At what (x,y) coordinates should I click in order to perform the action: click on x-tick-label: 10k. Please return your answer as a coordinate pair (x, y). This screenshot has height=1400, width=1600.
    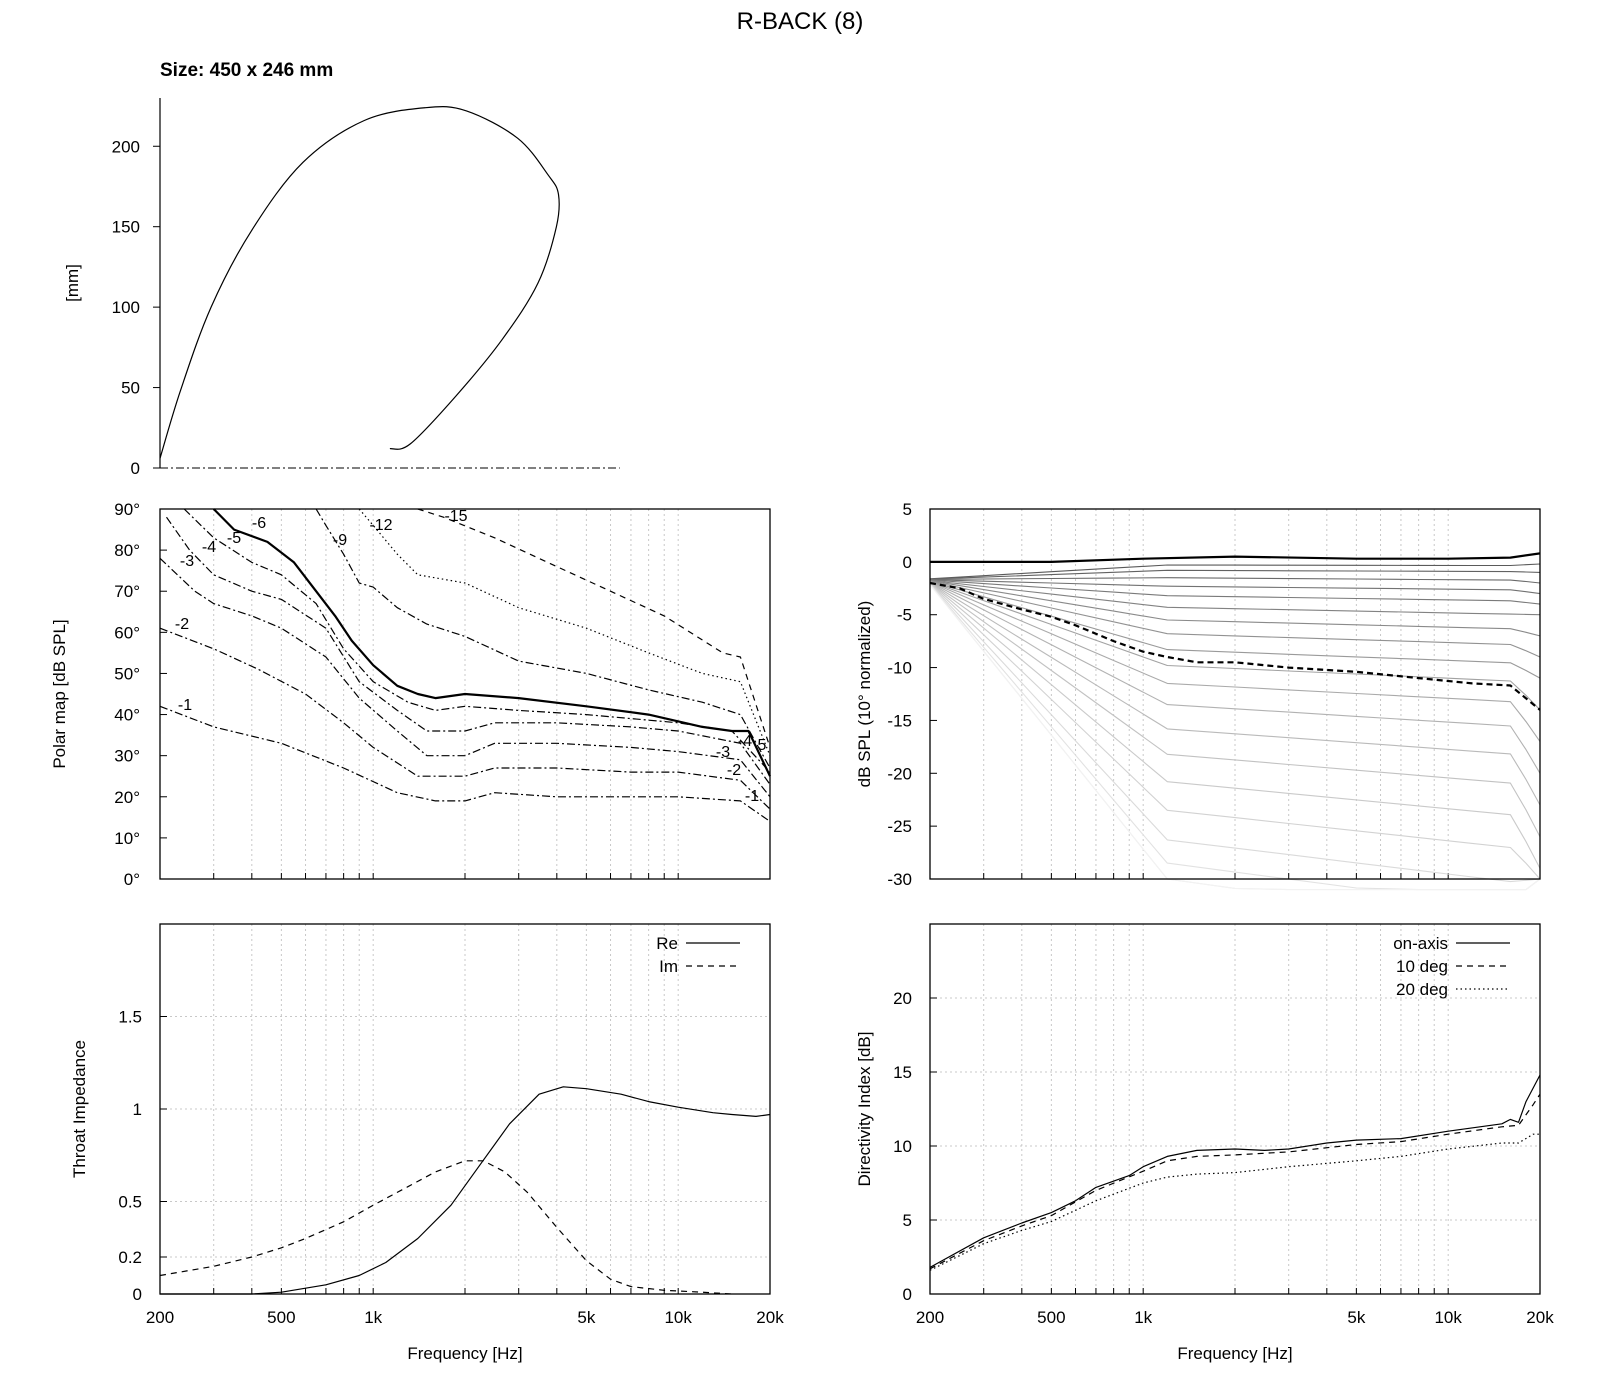
    Looking at the image, I should click on (678, 1317).